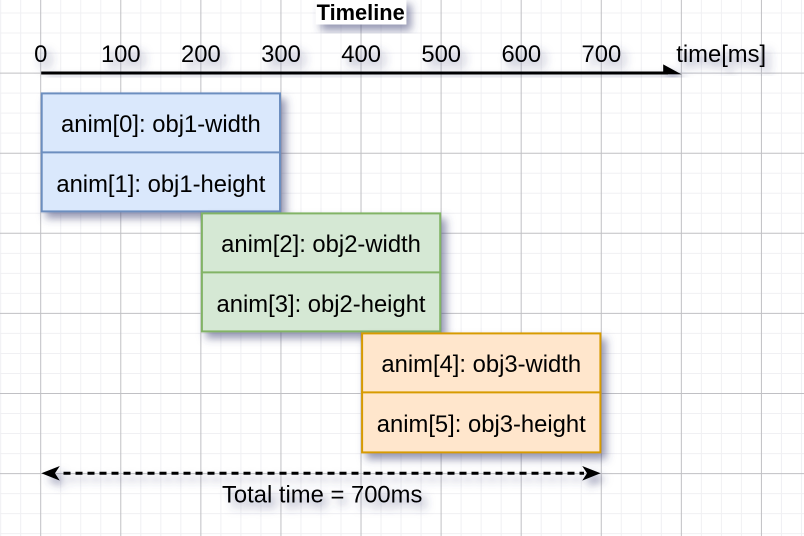 The image size is (804, 536). What do you see at coordinates (121, 54) in the screenshot?
I see `svg-text: 100` at bounding box center [121, 54].